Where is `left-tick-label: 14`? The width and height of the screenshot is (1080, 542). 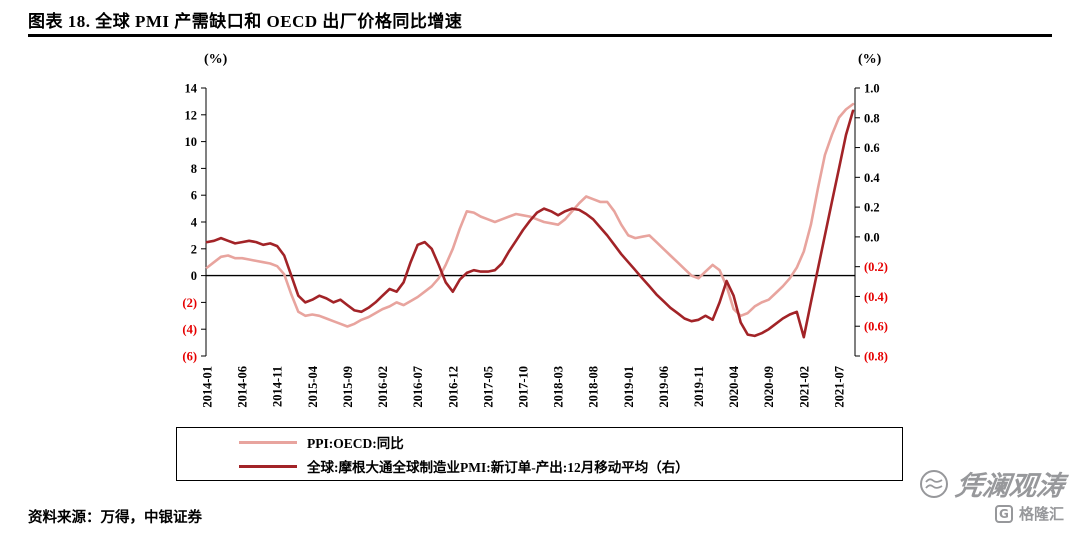 left-tick-label: 14 is located at coordinates (191, 89).